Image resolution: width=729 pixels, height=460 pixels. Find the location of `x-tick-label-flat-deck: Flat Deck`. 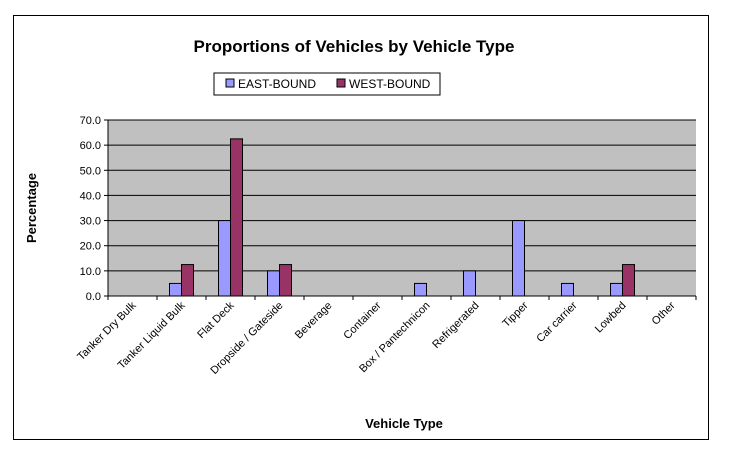

x-tick-label-flat-deck: Flat Deck is located at coordinates (216, 320).